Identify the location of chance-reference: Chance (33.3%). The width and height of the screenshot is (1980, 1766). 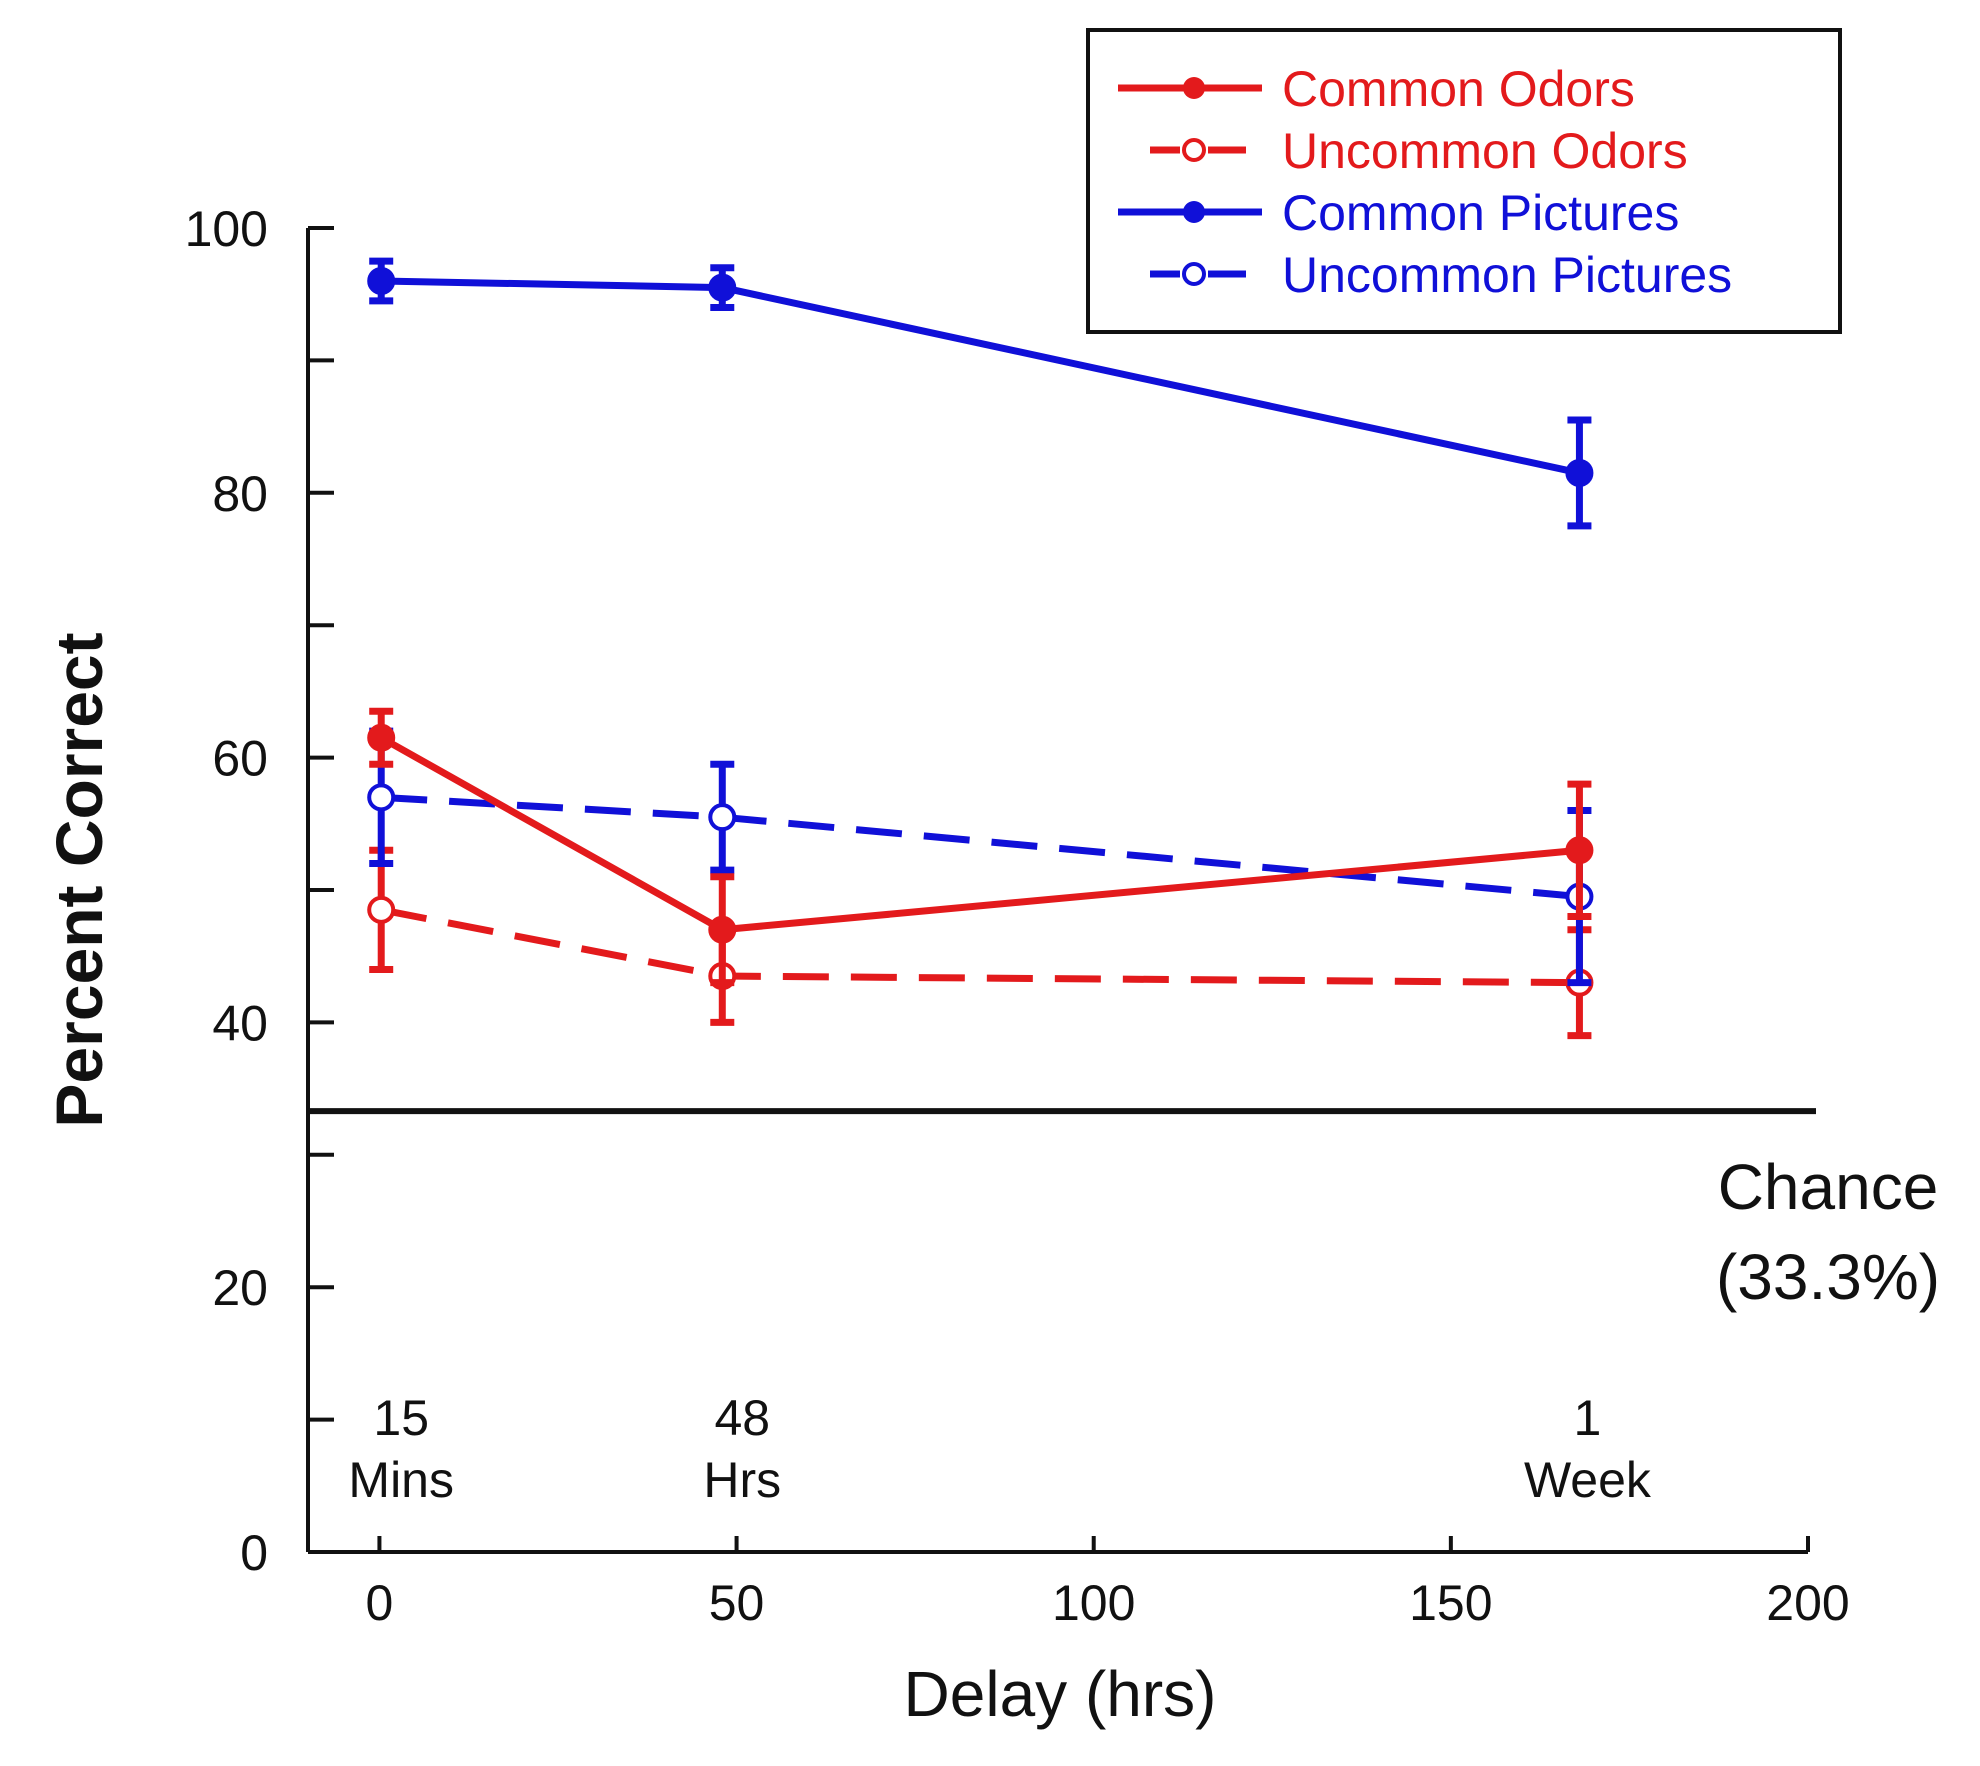
(1124, 1210).